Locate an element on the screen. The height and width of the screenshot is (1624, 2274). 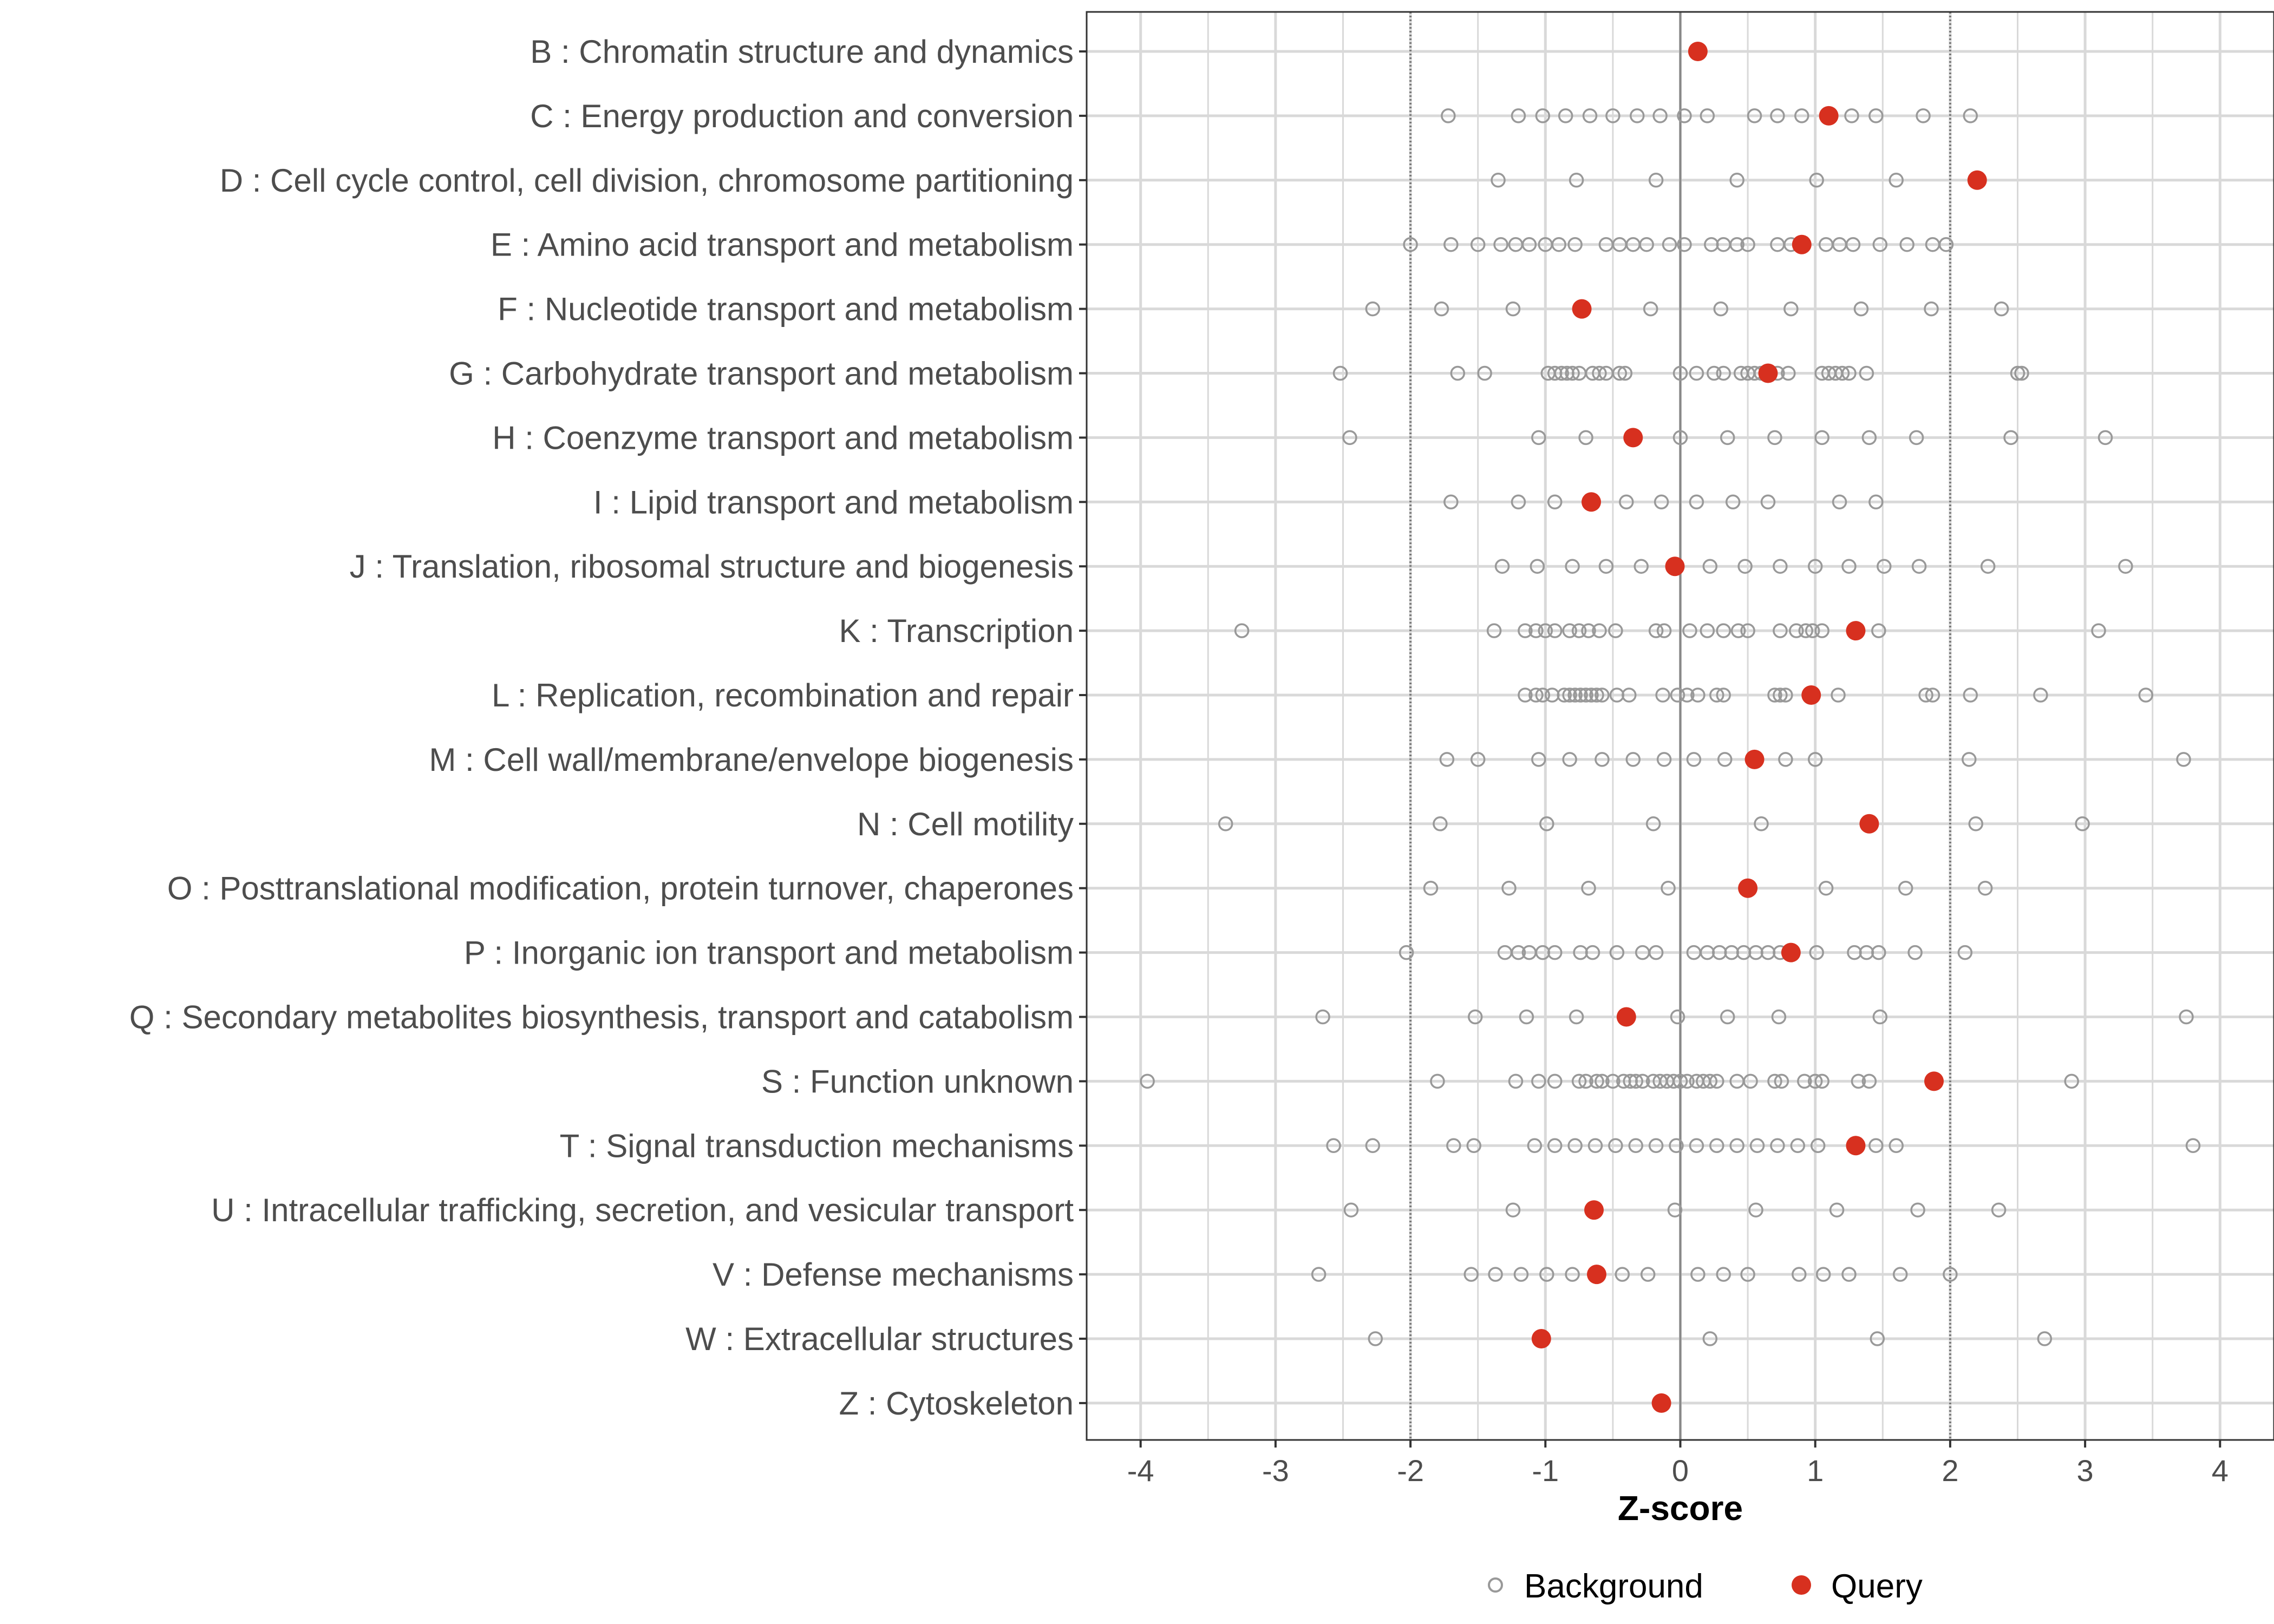
x-axis-title: Z-score is located at coordinates (1681, 1508).